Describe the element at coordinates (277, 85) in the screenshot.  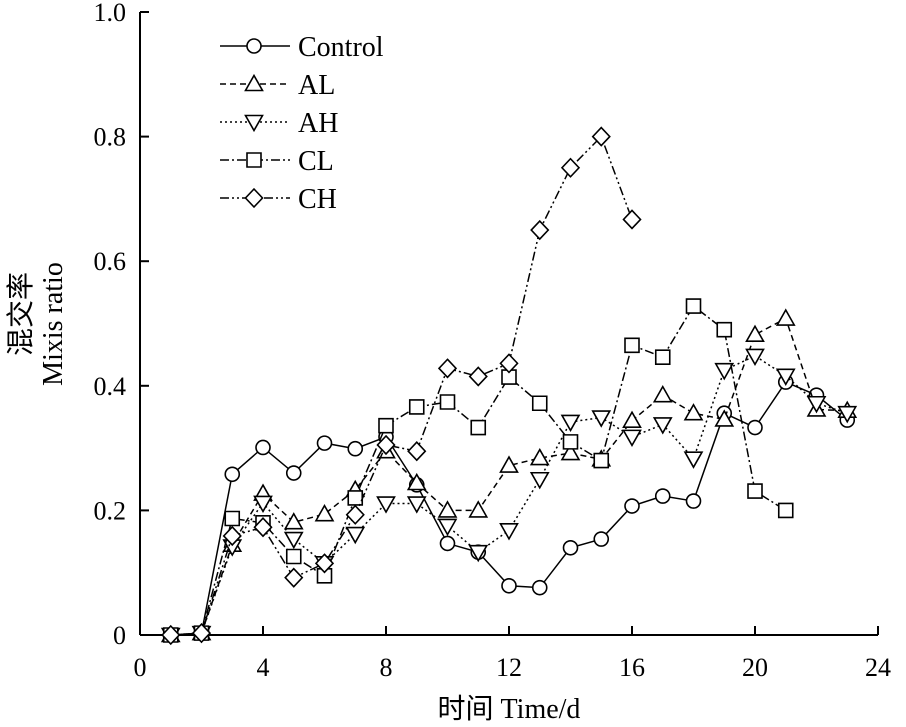
I see `legend-item-al: AL` at that location.